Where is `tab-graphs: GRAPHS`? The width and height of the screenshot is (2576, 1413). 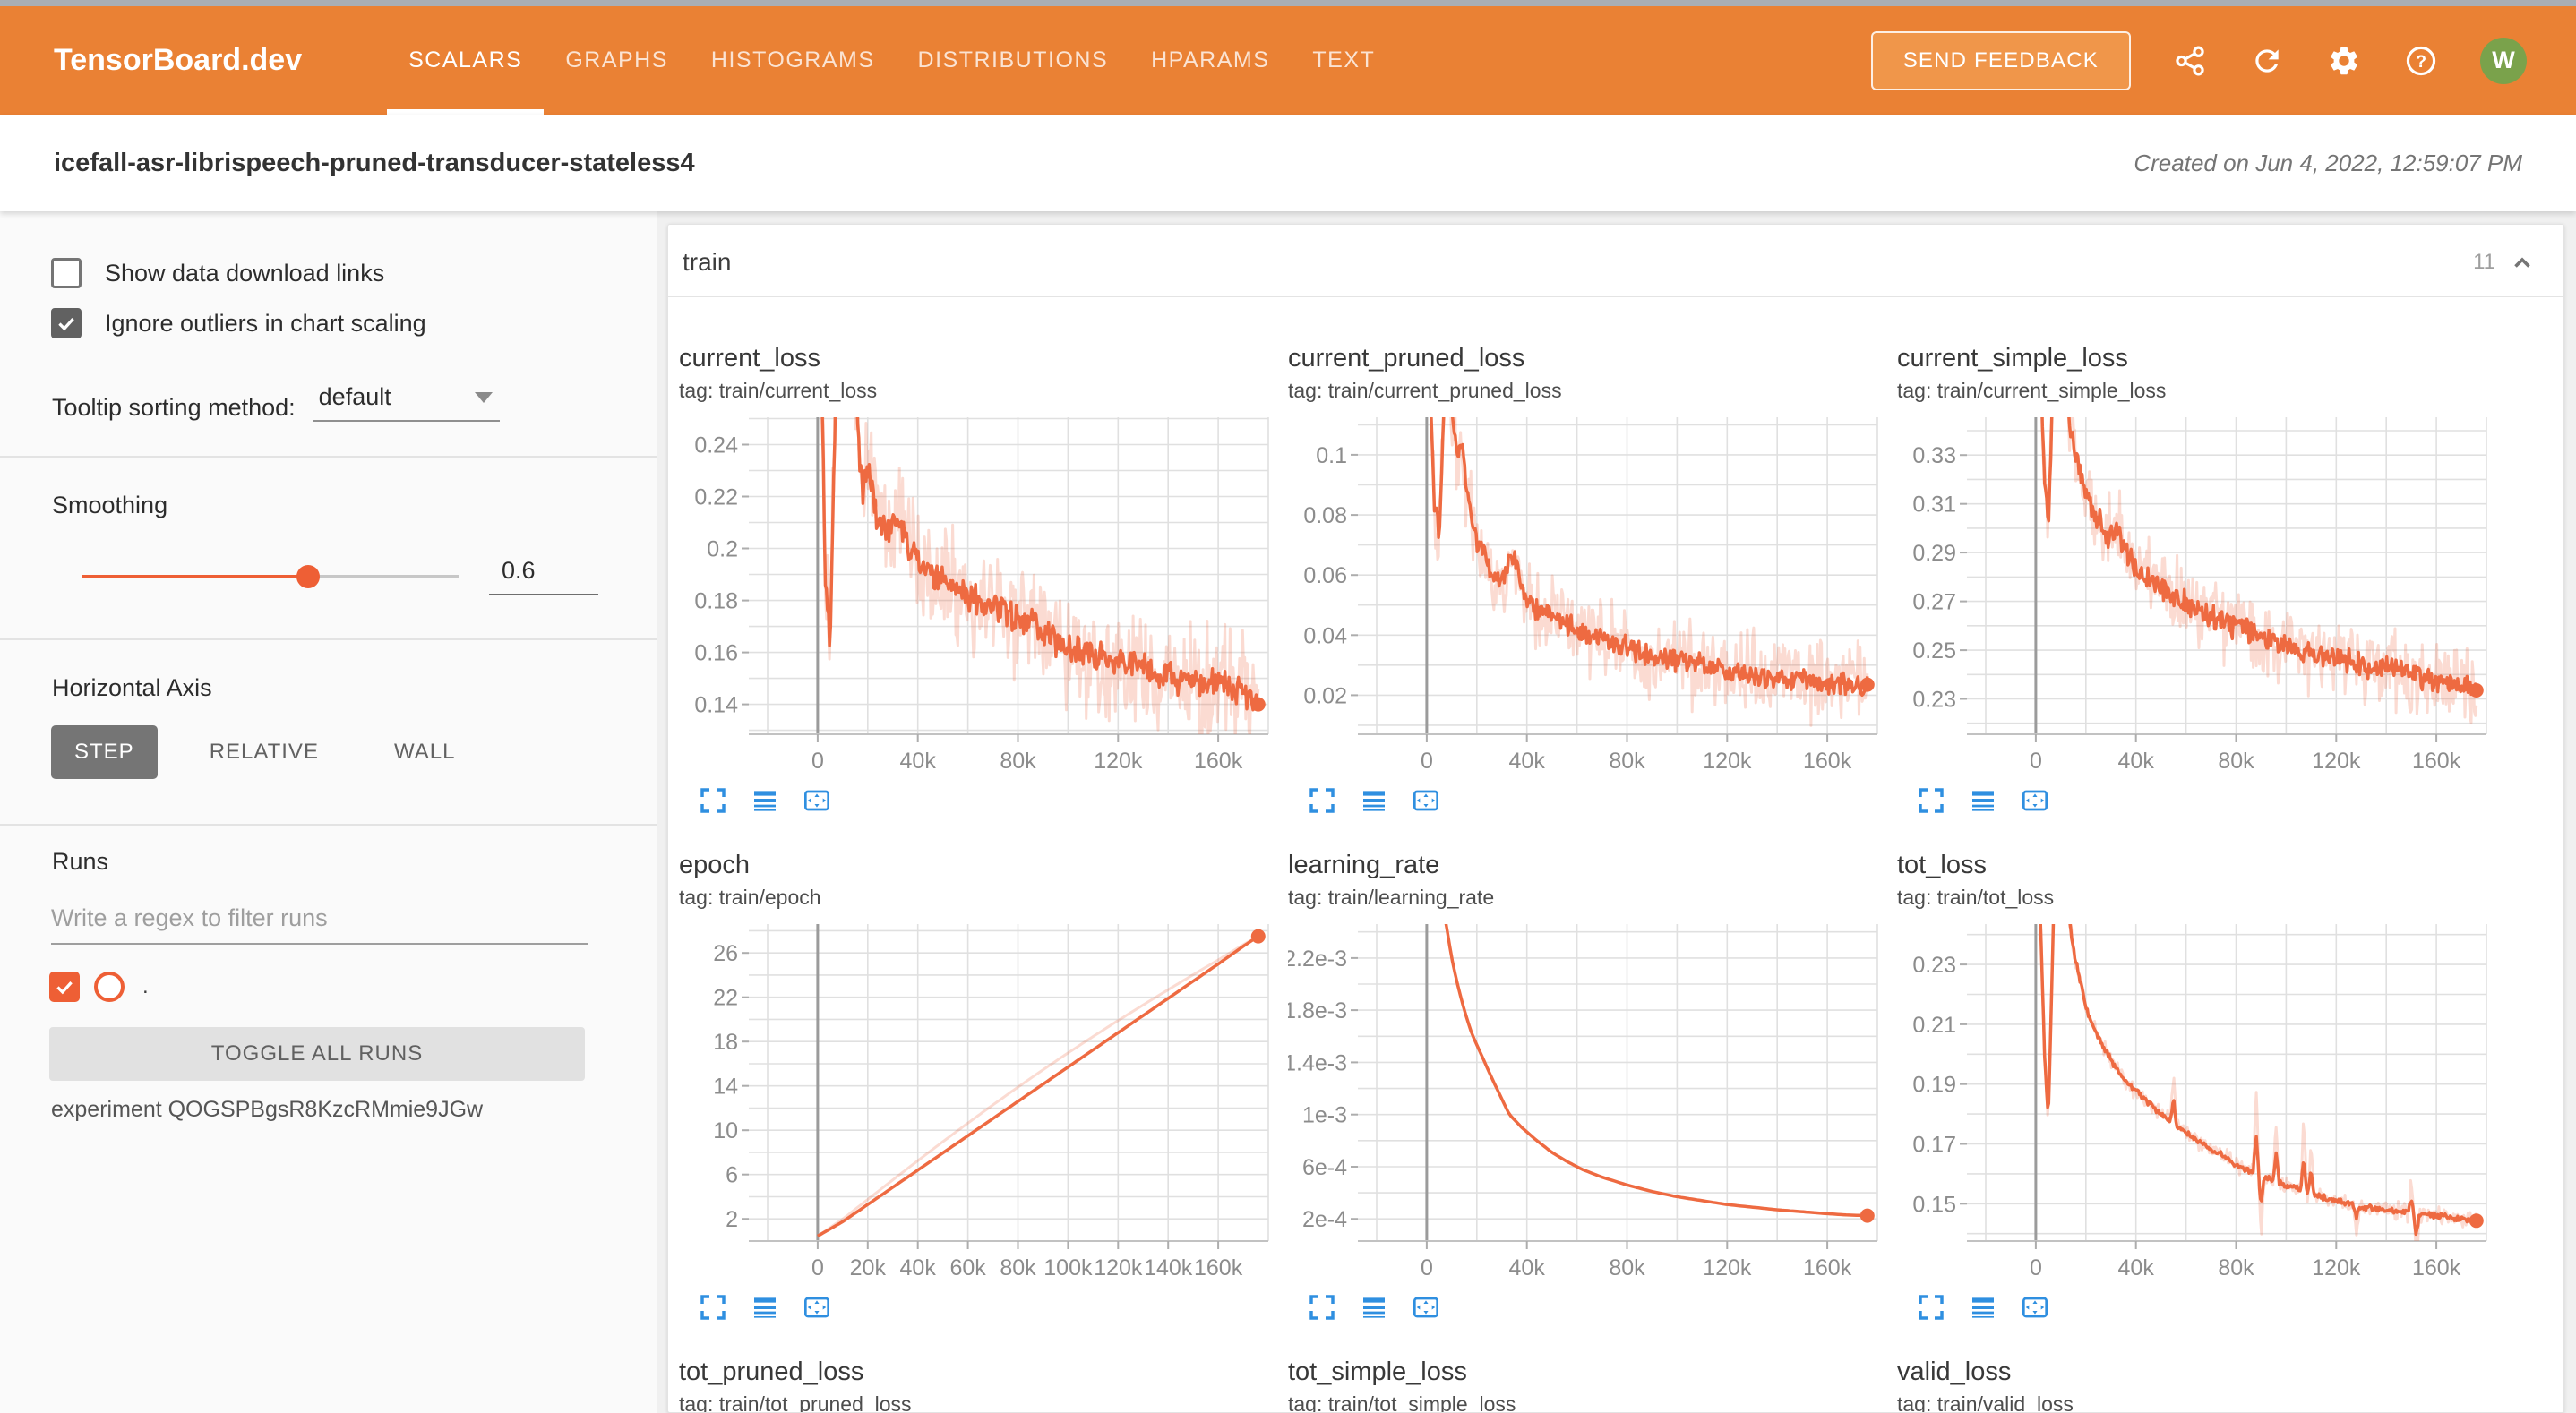
tab-graphs: GRAPHS is located at coordinates (616, 60).